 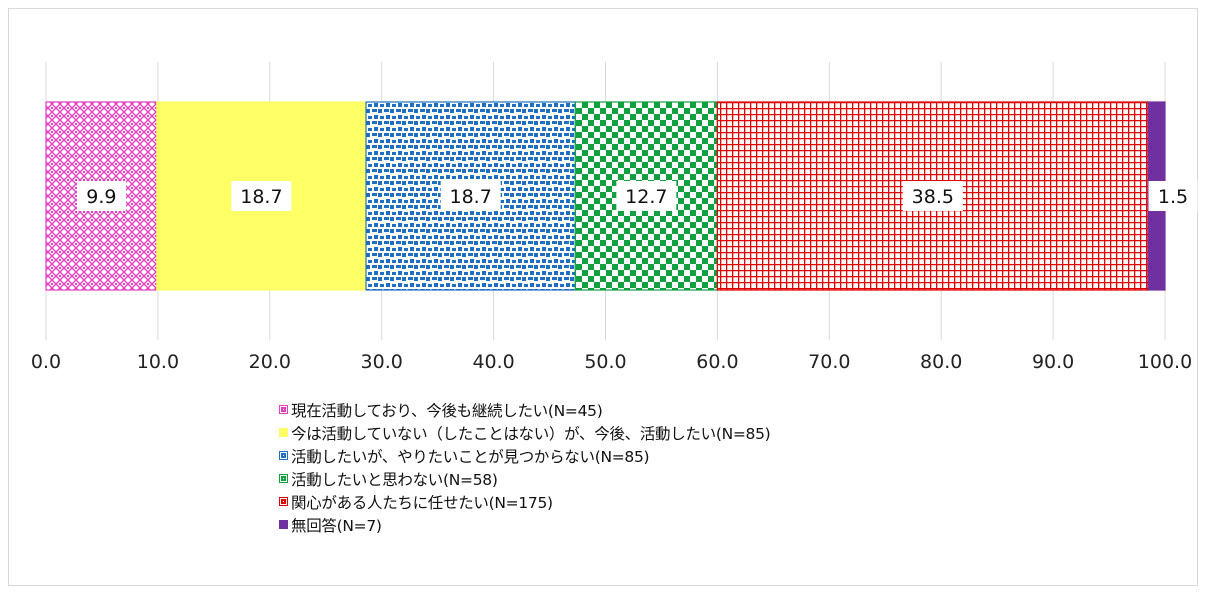 I want to click on legend-label: 活動したいと思わない(N=58), so click(x=394, y=479).